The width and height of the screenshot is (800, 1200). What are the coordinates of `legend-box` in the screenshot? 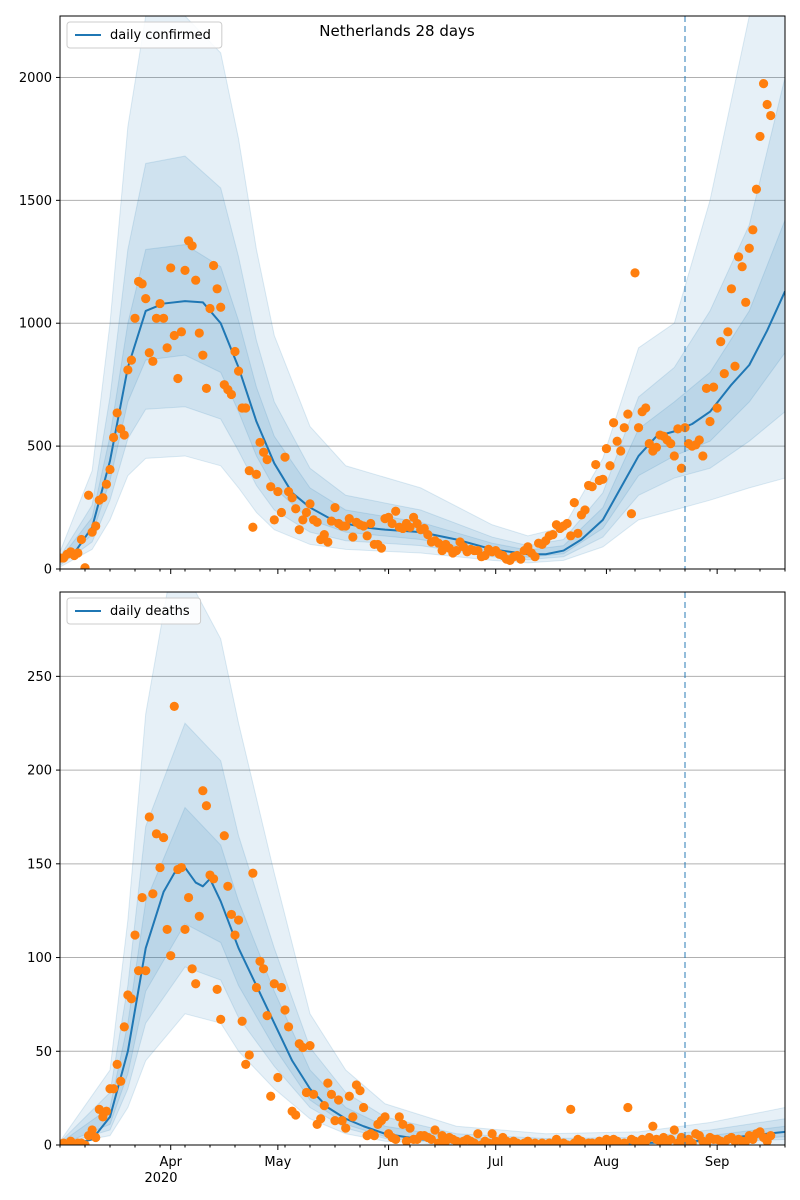 It's located at (144, 35).